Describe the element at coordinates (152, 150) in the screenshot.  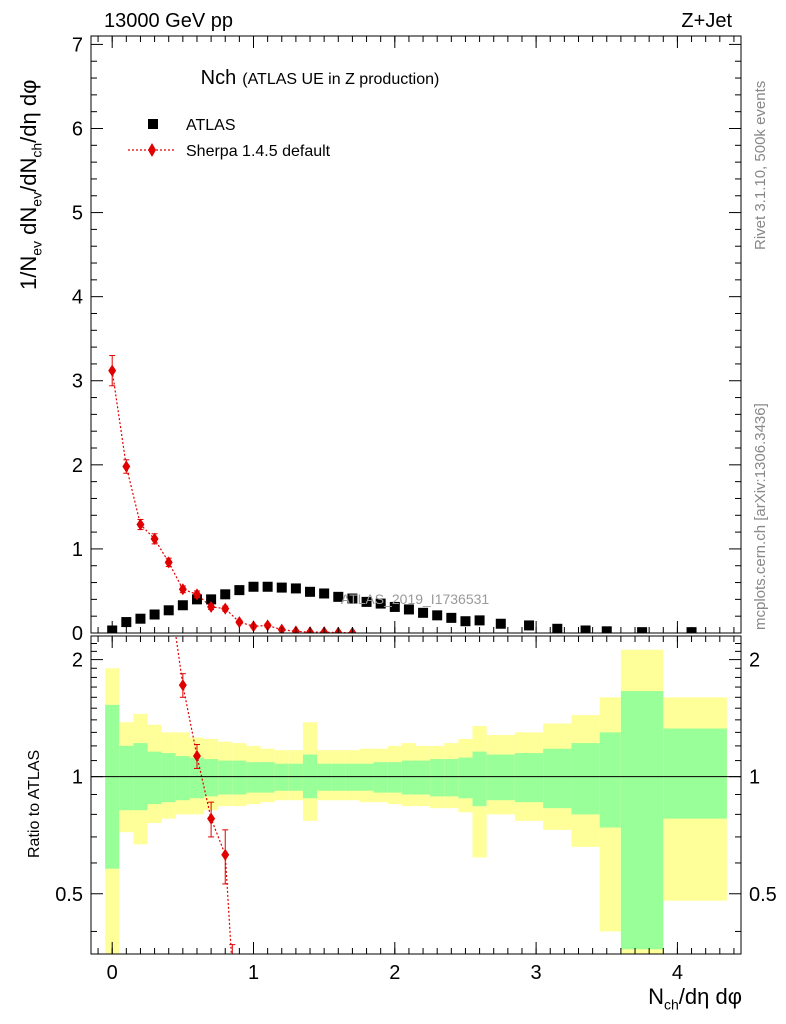
I see `legend-sherpa-marker` at that location.